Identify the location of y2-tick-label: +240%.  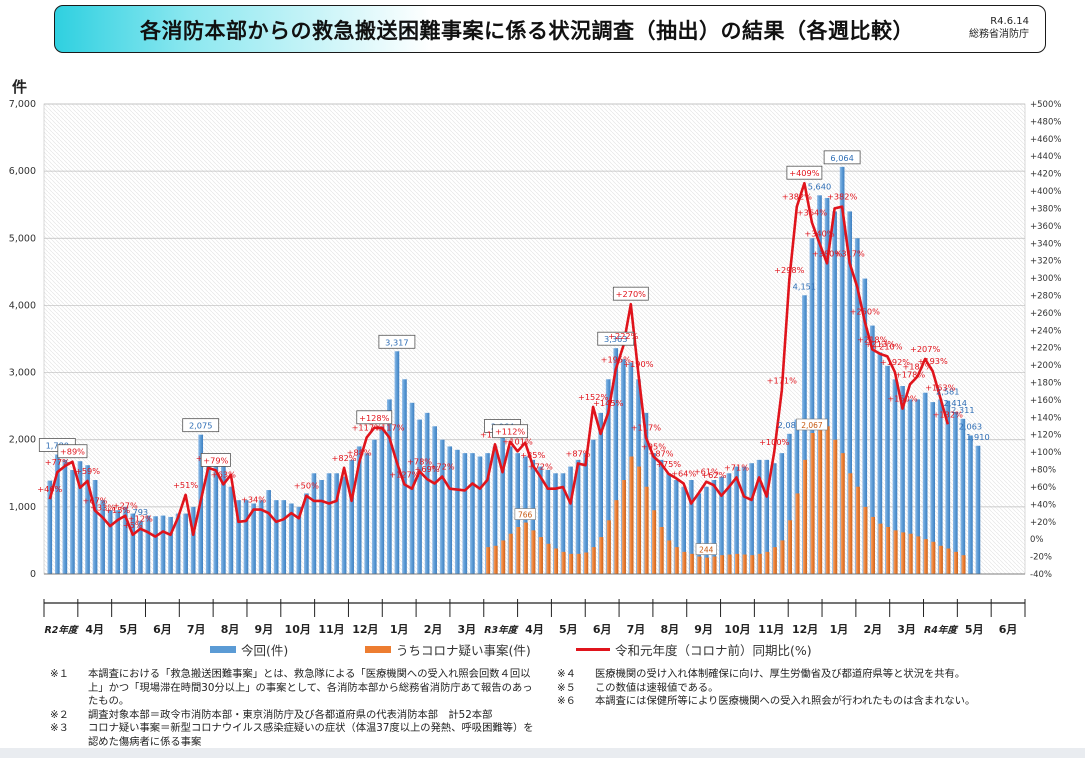
(1045, 331).